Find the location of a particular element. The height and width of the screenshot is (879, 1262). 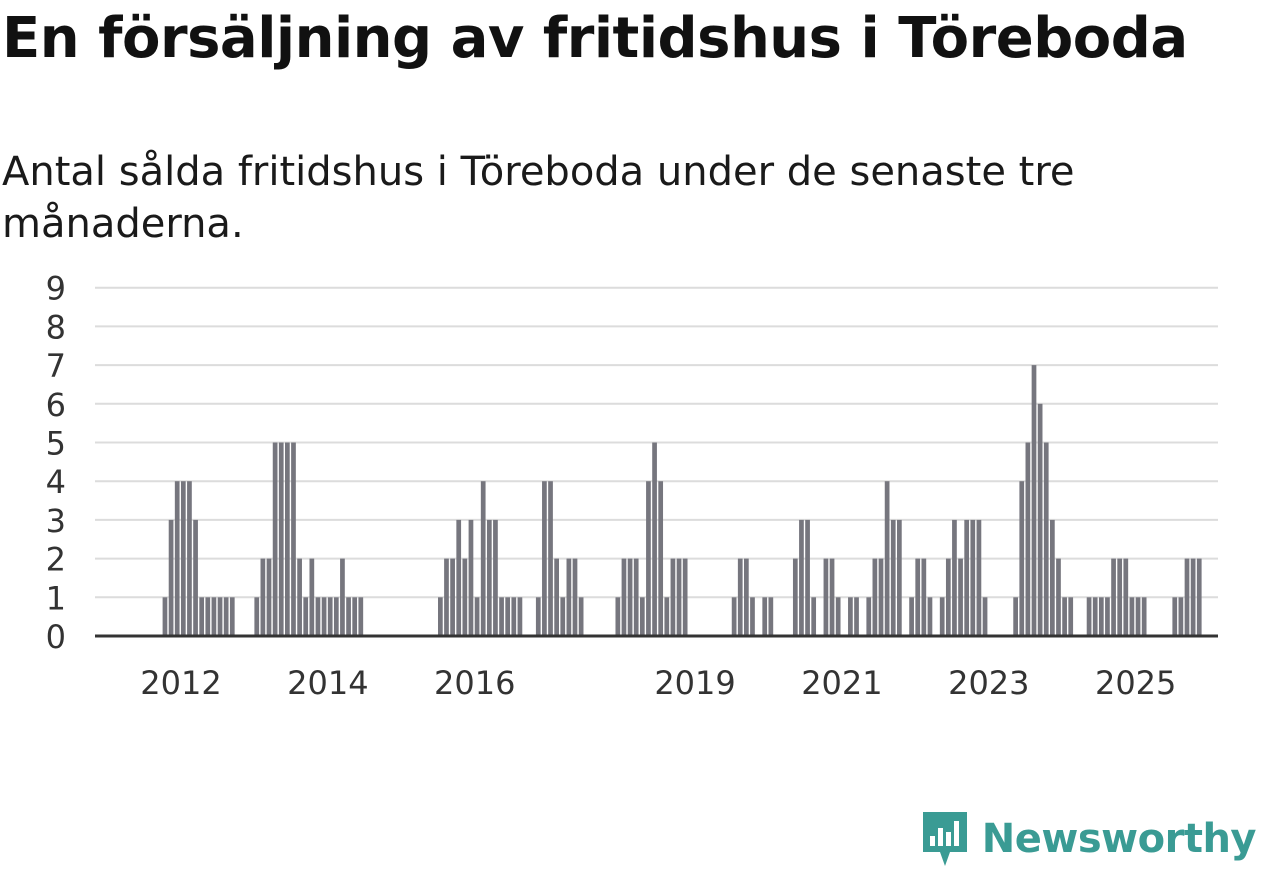

x-tick-label: 2012 is located at coordinates (180, 682).